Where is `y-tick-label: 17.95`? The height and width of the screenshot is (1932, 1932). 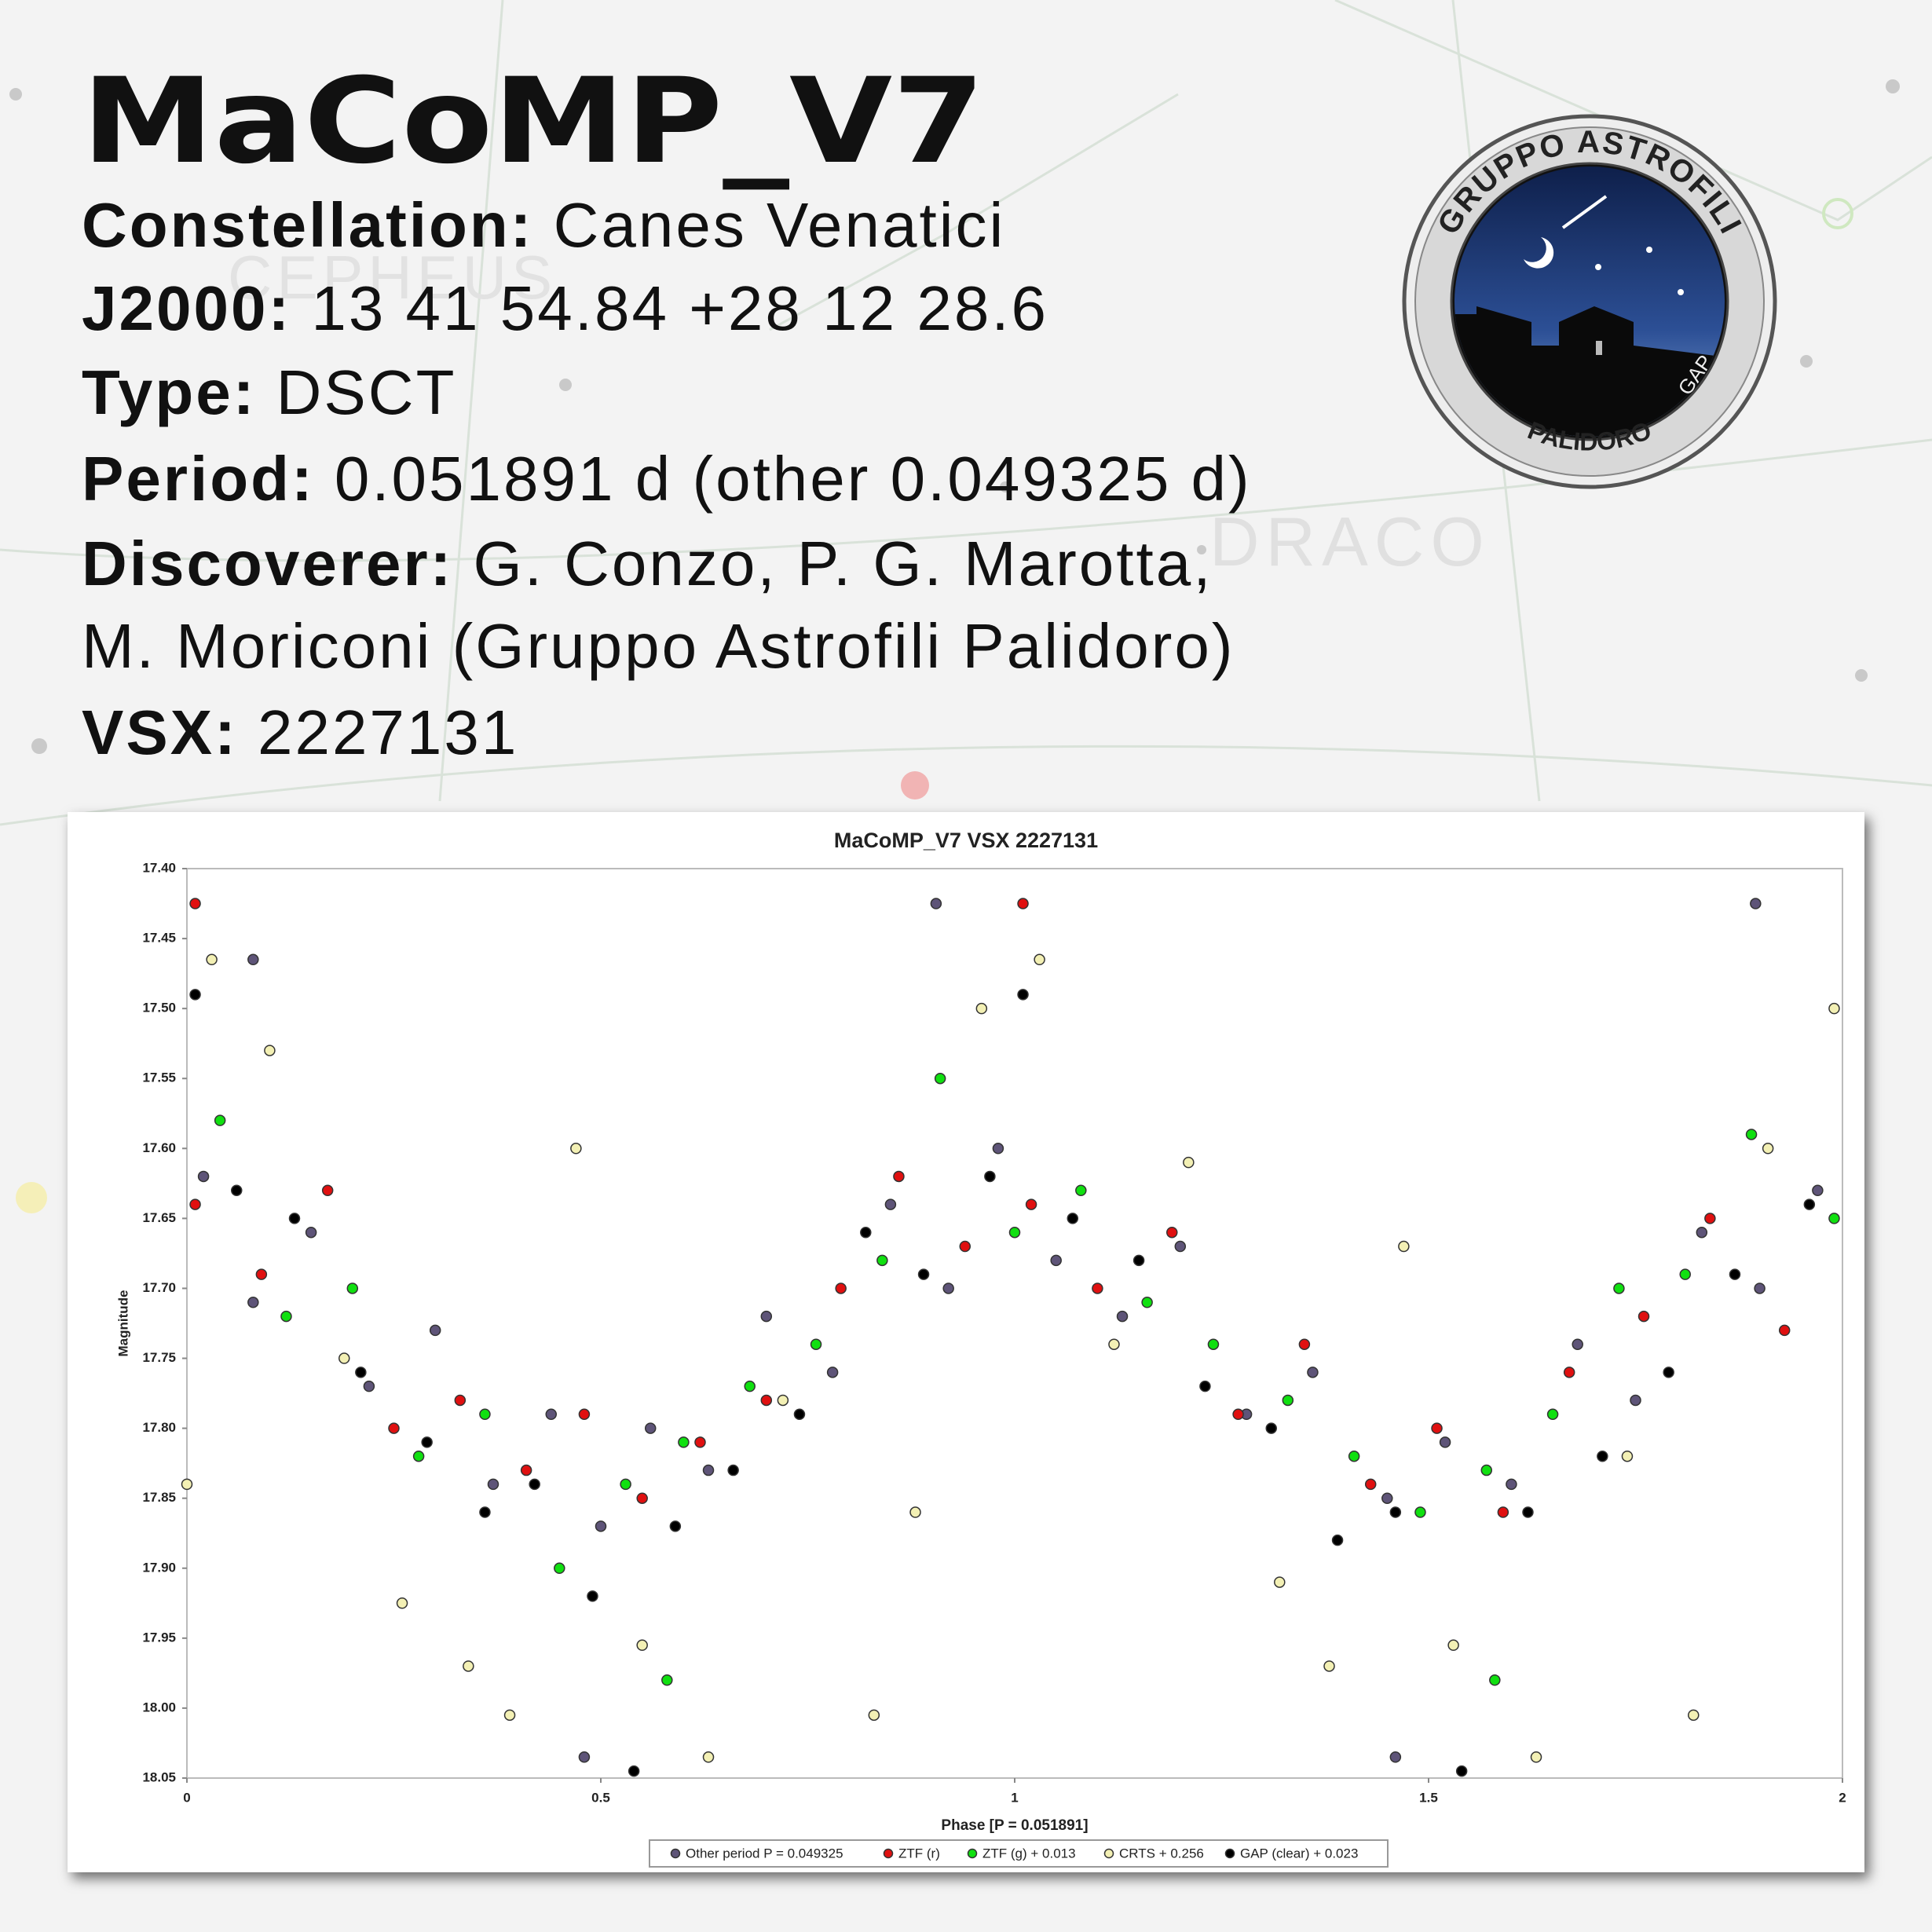
y-tick-label: 17.95 is located at coordinates (159, 1637).